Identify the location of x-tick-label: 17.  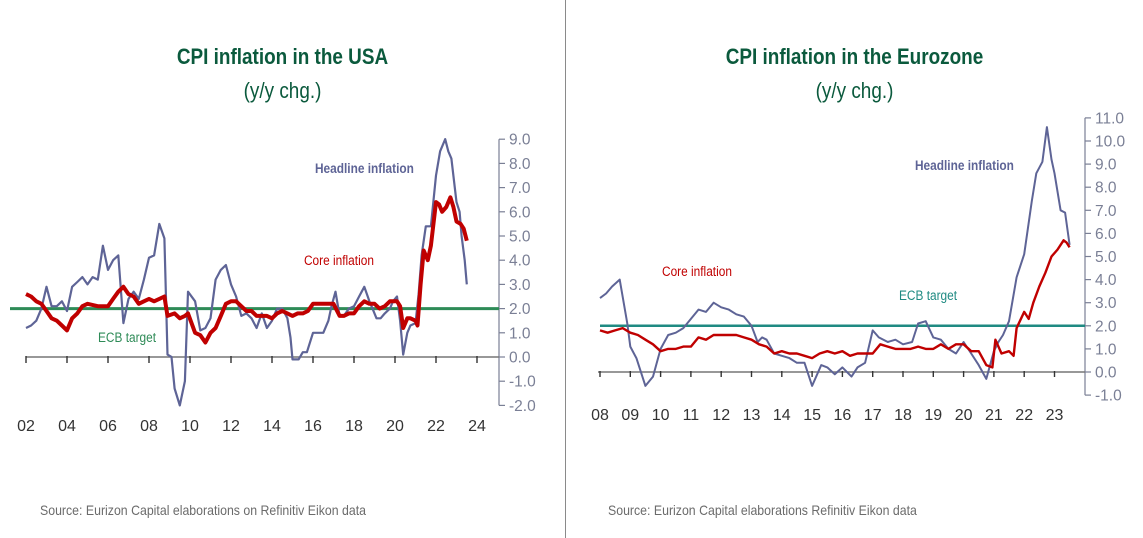
(873, 415).